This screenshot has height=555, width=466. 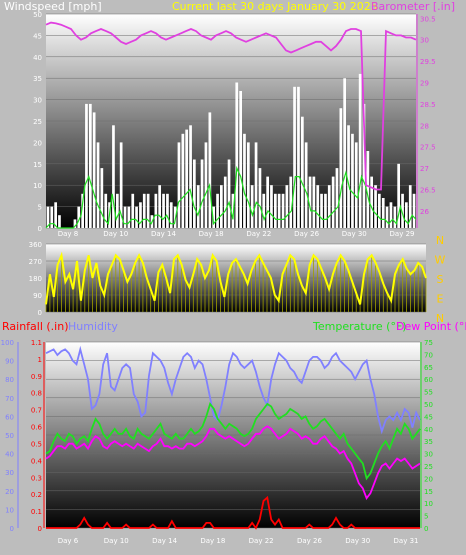 What do you see at coordinates (37, 58) in the screenshot?
I see `wind-ytick-8: 40` at bounding box center [37, 58].